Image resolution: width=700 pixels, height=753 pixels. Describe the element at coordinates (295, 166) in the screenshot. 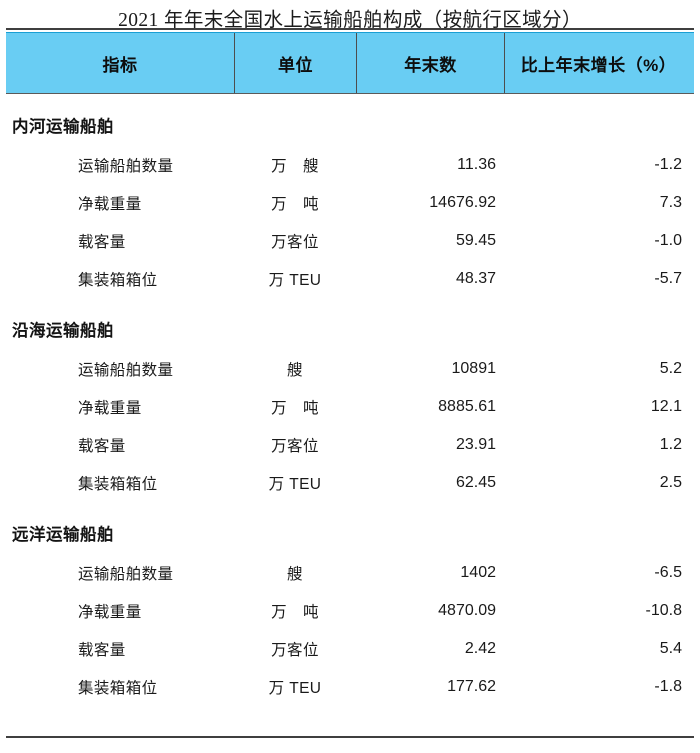

I see `row-unit: 万 艘` at that location.